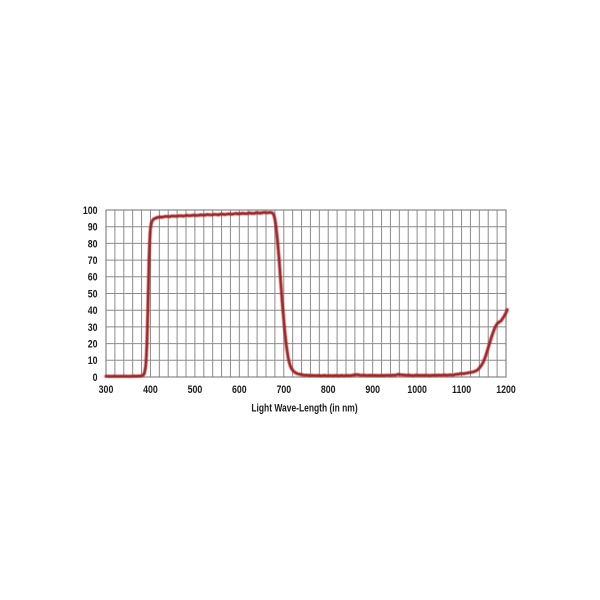 The image size is (600, 600). What do you see at coordinates (93, 345) in the screenshot?
I see `svg-text: 20` at bounding box center [93, 345].